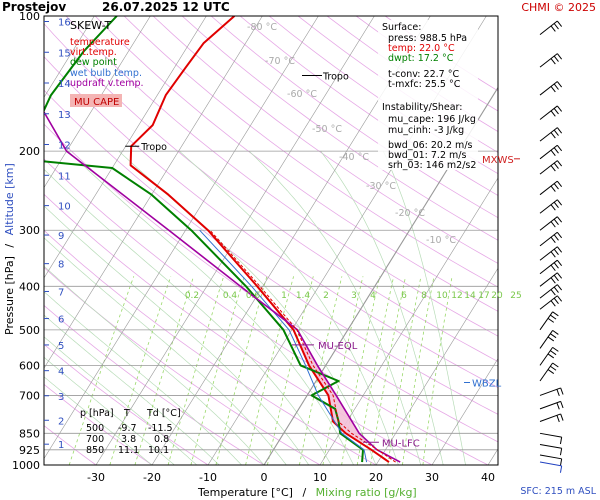 The height and width of the screenshot is (500, 600). What do you see at coordinates (107, 83) in the screenshot?
I see `legend-updraft: updraft v.temp.` at bounding box center [107, 83].